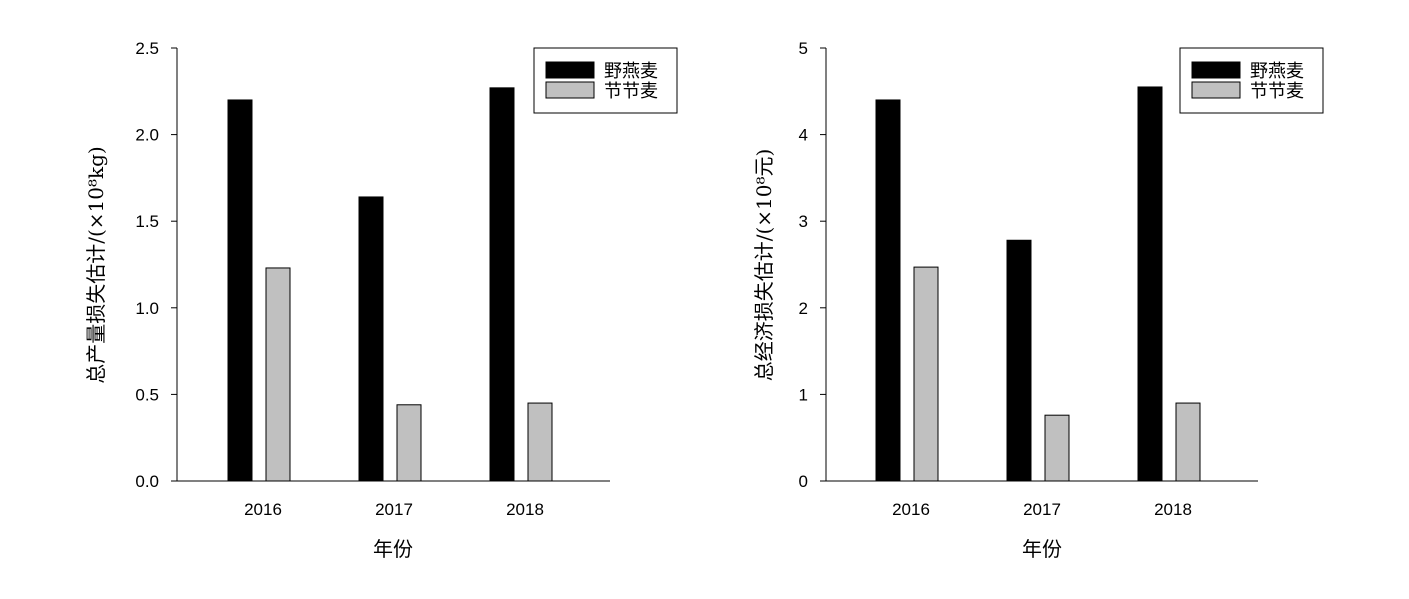  Describe the element at coordinates (803, 481) in the screenshot. I see `y-tick-label: 0` at that location.